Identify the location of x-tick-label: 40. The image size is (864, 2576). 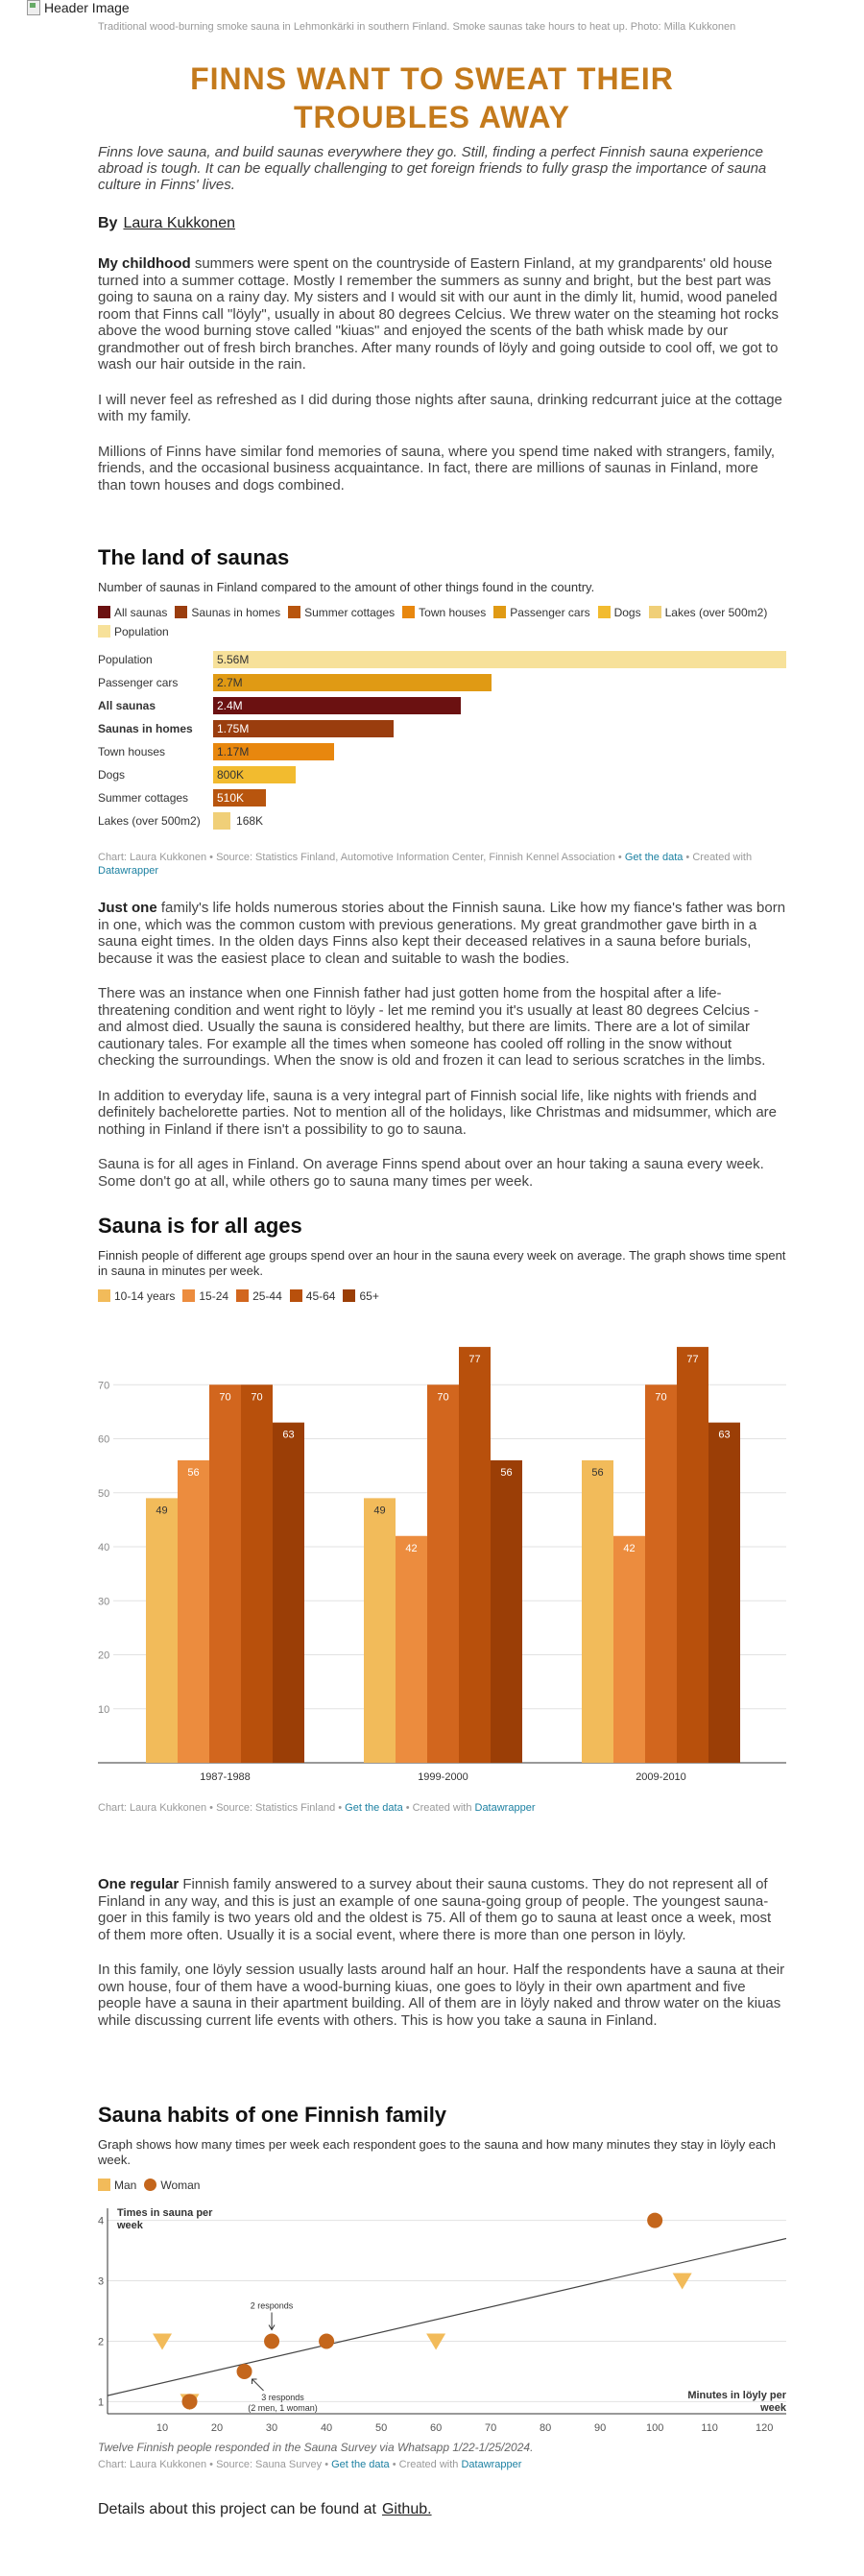
(326, 2427).